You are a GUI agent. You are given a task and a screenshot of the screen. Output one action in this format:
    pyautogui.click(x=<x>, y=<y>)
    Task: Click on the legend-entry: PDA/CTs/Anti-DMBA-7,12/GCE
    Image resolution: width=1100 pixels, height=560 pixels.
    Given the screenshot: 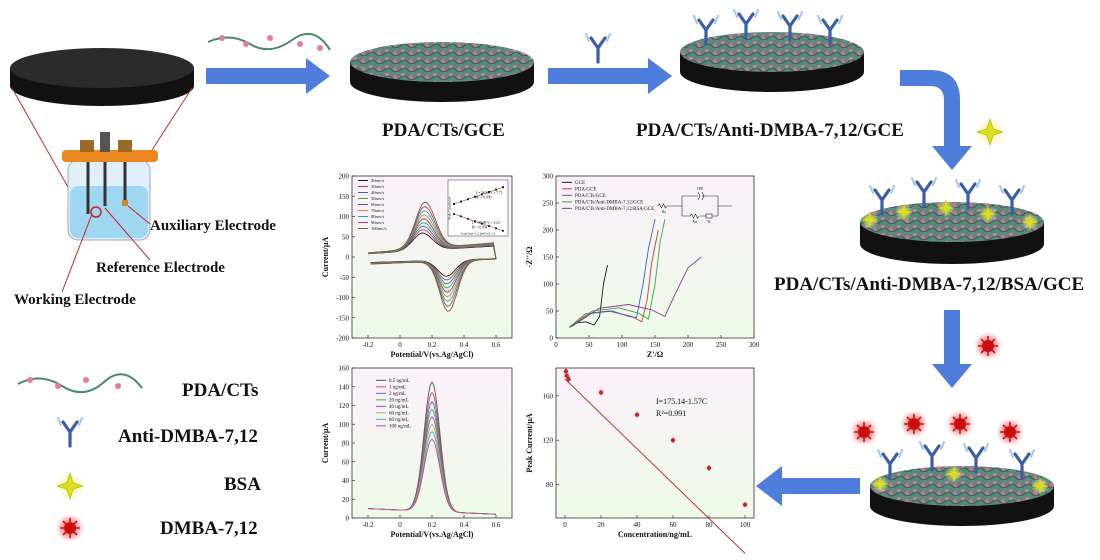 What is the action you would take?
    pyautogui.click(x=609, y=203)
    